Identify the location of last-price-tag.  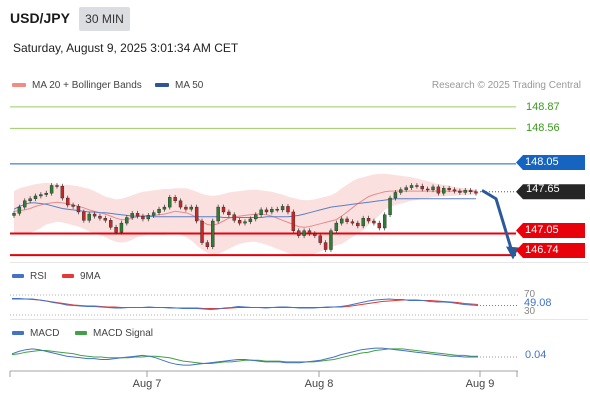
(550, 192).